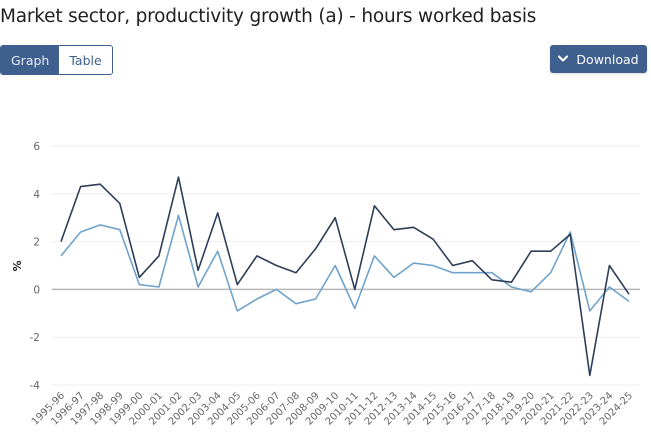 Image resolution: width=651 pixels, height=445 pixels. I want to click on y-tick-label: -4, so click(35, 386).